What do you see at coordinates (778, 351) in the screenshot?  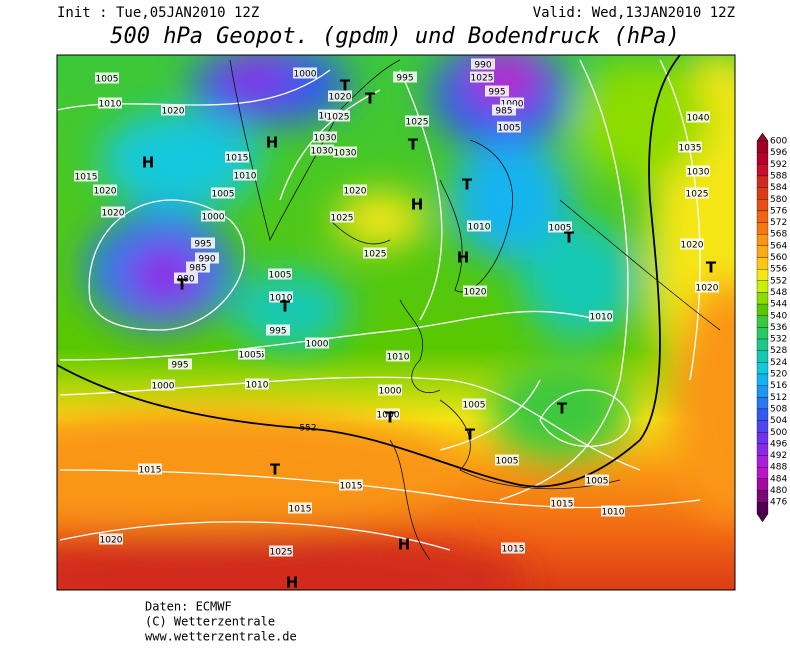 I see `colorbar-level: 528` at bounding box center [778, 351].